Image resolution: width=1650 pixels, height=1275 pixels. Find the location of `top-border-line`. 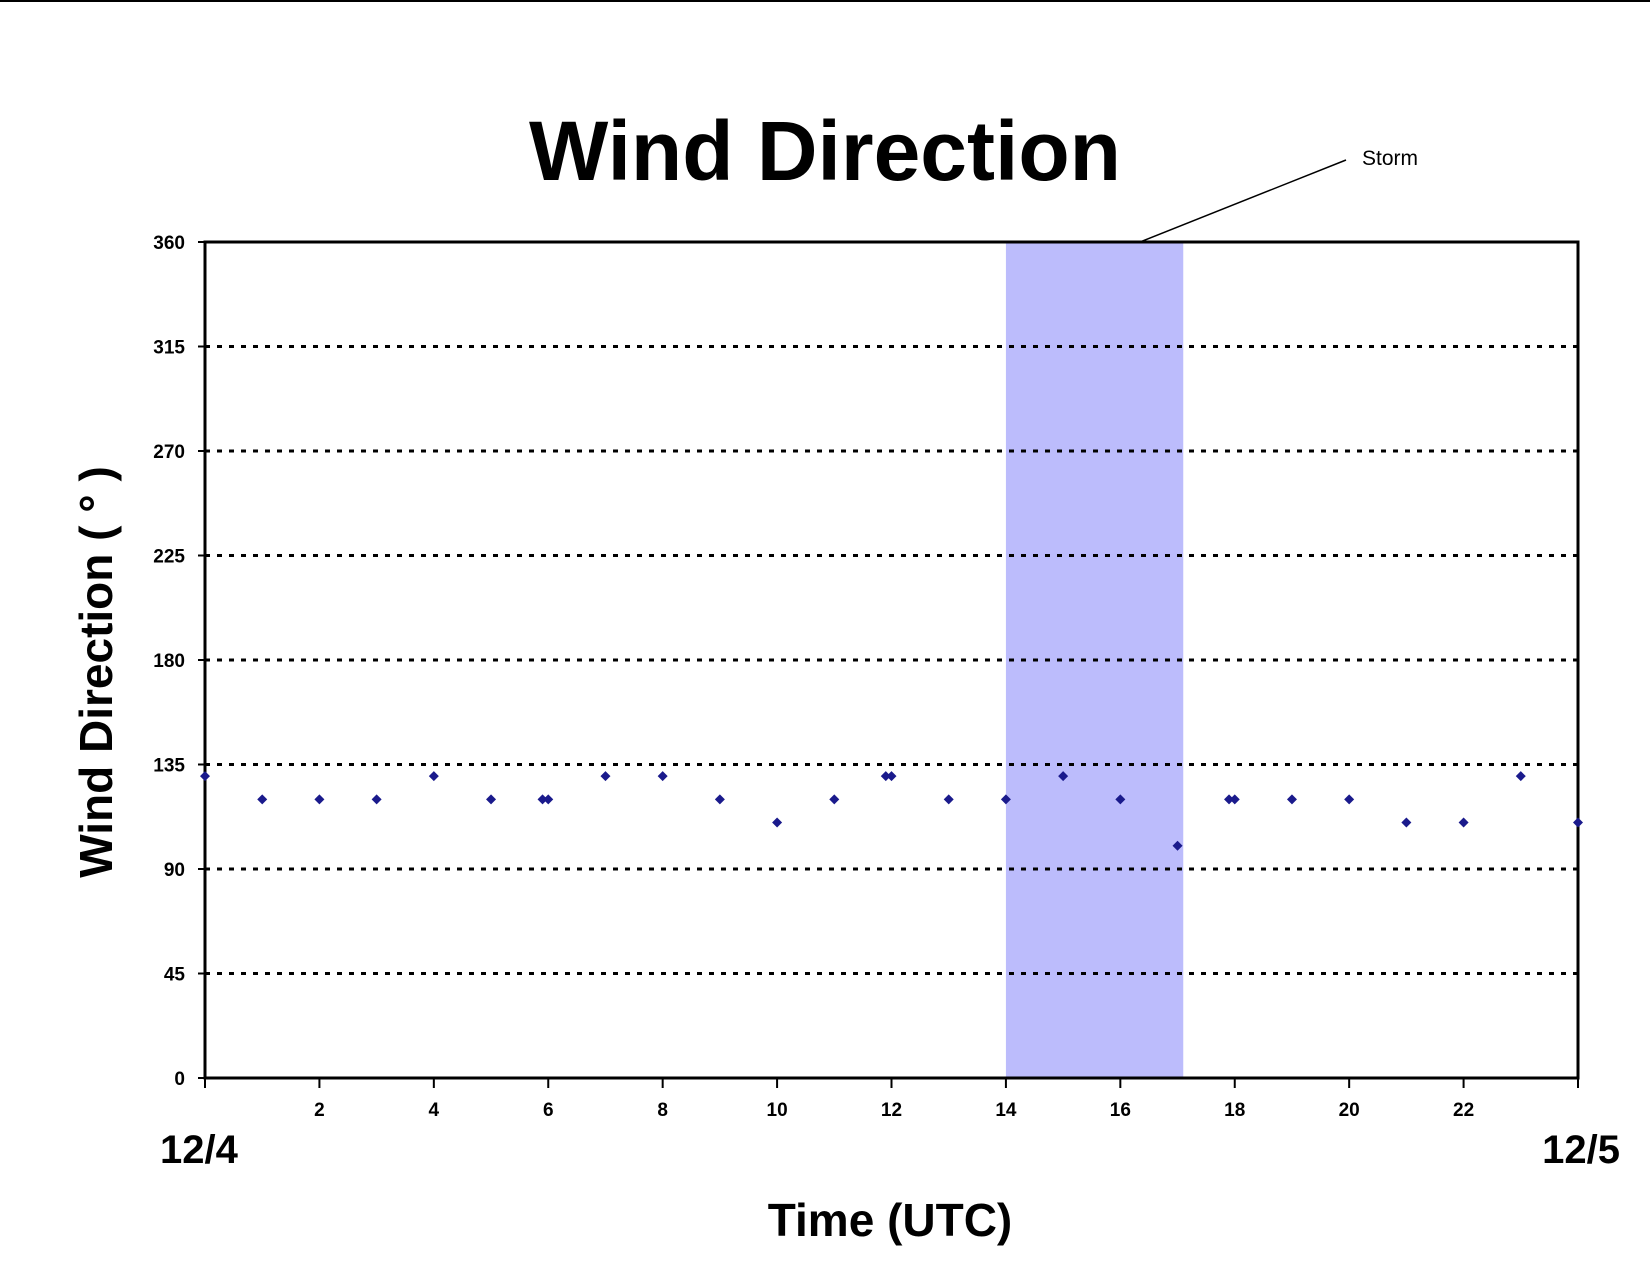

top-border-line is located at coordinates (825, 1).